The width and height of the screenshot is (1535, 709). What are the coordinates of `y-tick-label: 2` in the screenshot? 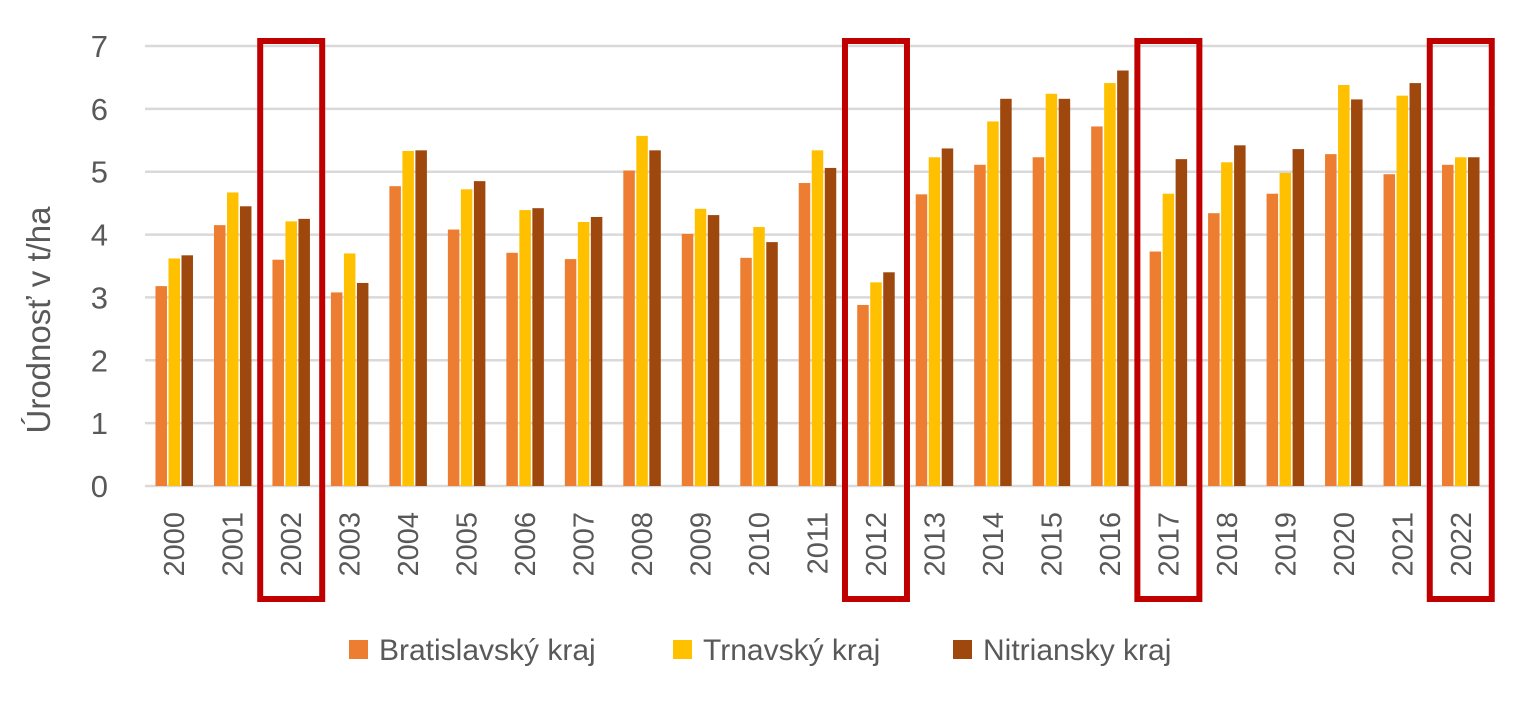 It's located at (99, 360).